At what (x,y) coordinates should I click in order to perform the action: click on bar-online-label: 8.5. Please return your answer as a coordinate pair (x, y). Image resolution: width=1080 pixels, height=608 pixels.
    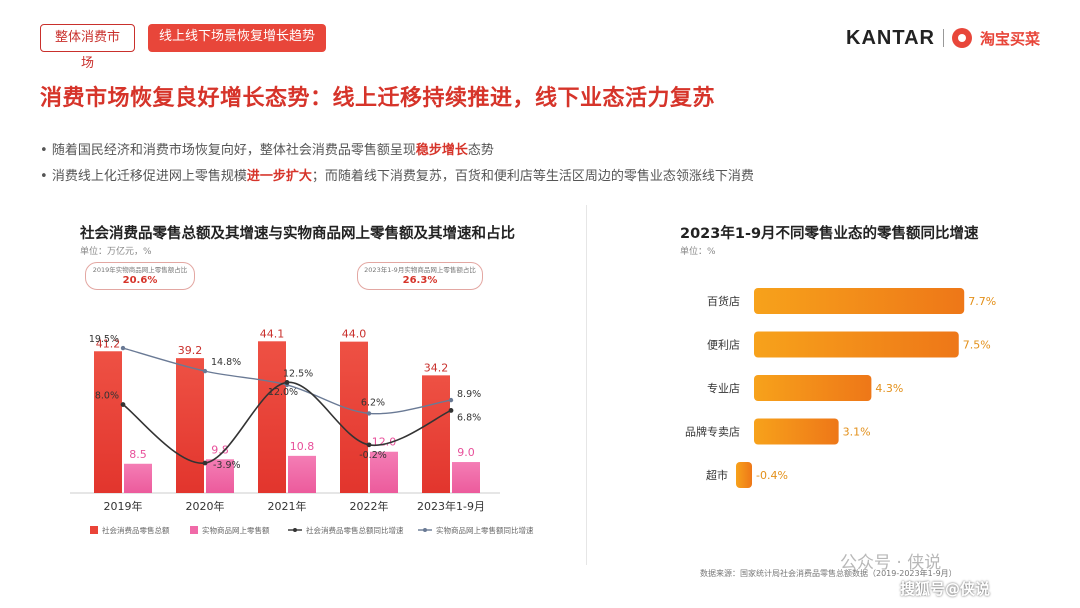
    Looking at the image, I should click on (138, 454).